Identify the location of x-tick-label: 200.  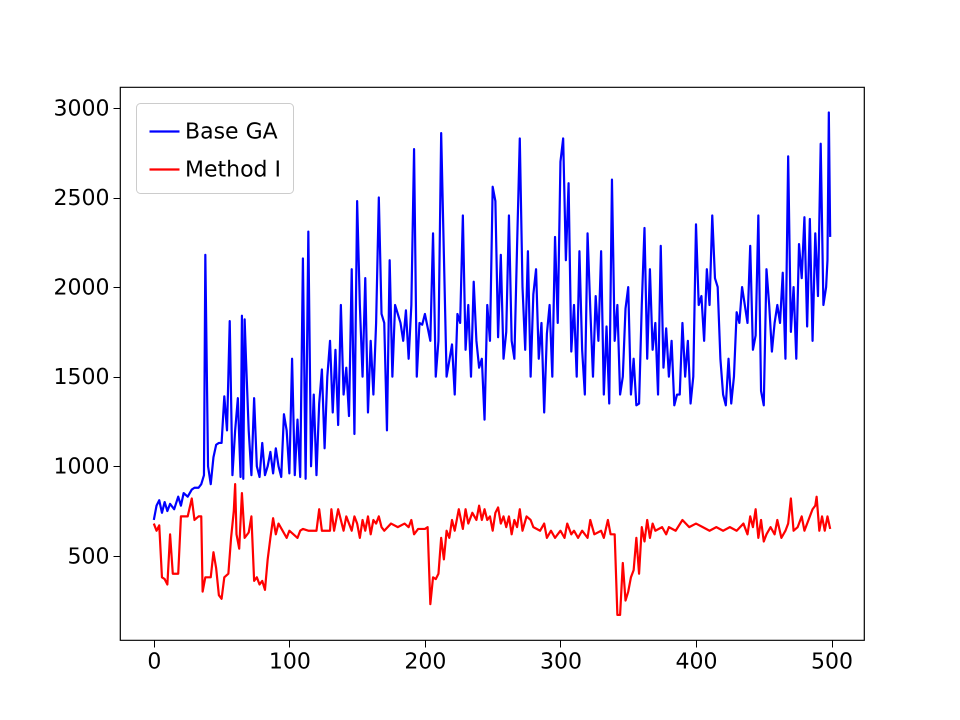
(425, 662).